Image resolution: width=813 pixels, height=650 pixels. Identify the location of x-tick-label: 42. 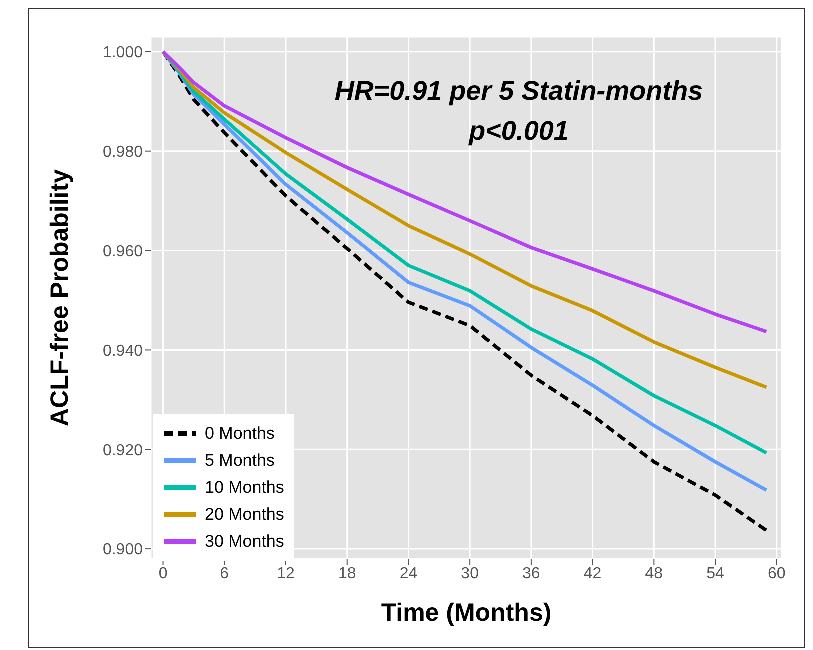
(593, 573).